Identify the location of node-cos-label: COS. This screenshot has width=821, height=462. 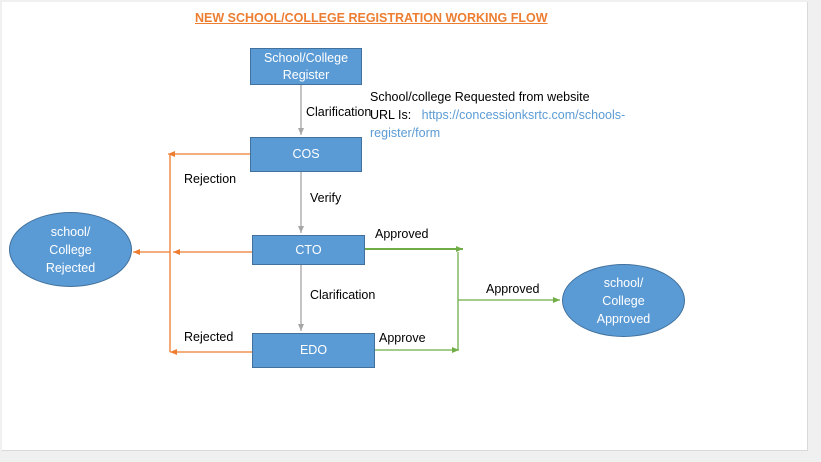
(306, 154).